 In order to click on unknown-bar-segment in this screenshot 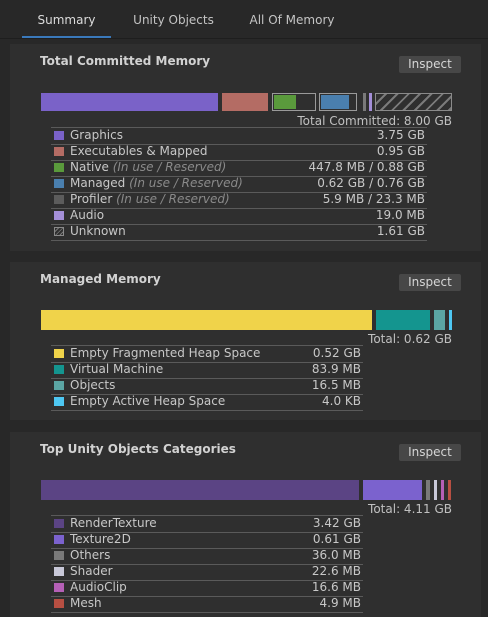, I will do `click(413, 102)`.